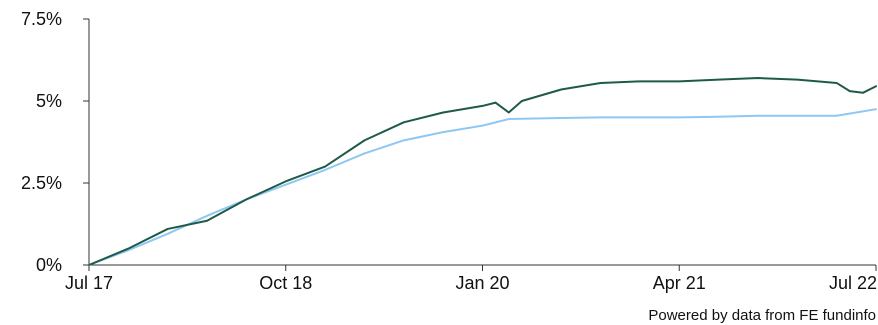 The height and width of the screenshot is (325, 878). Describe the element at coordinates (41, 183) in the screenshot. I see `y-tick-label: 2.5%` at that location.